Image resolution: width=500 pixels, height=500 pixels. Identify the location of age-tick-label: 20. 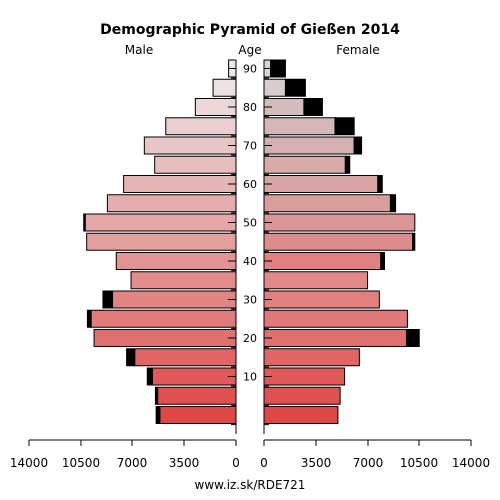
(250, 338).